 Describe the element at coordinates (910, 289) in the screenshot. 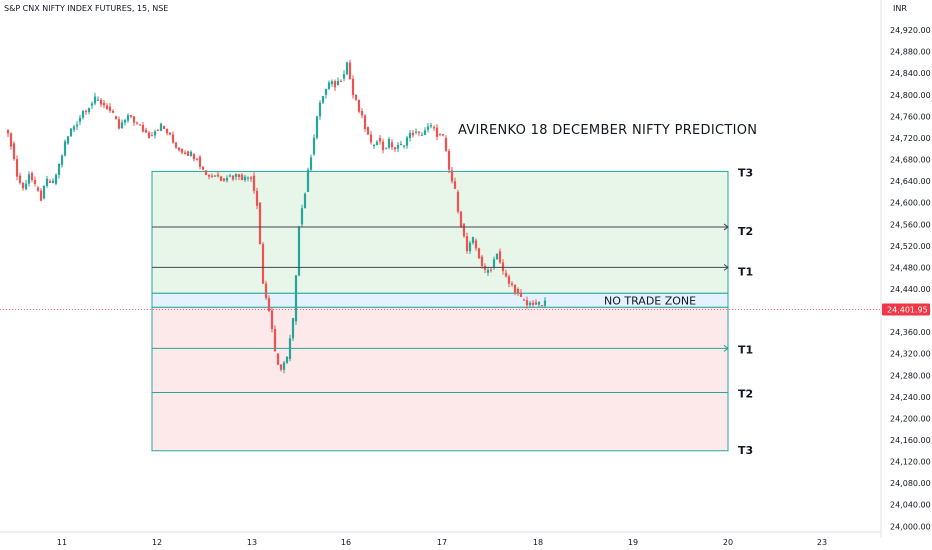

I see `price-tick-label: 24,440.00` at that location.